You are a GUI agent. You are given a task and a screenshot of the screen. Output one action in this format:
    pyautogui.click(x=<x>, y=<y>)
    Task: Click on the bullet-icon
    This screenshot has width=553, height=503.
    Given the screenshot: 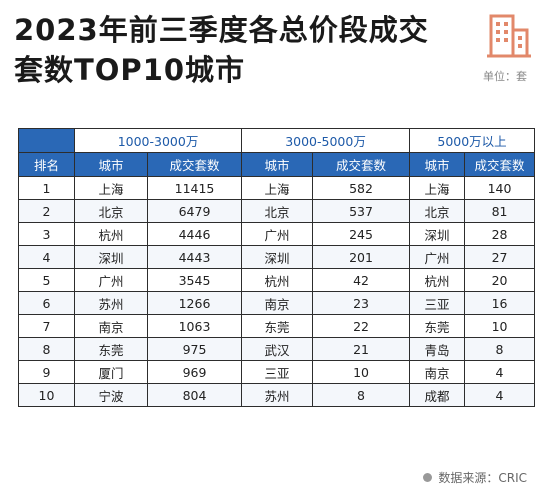 What is the action you would take?
    pyautogui.click(x=428, y=477)
    